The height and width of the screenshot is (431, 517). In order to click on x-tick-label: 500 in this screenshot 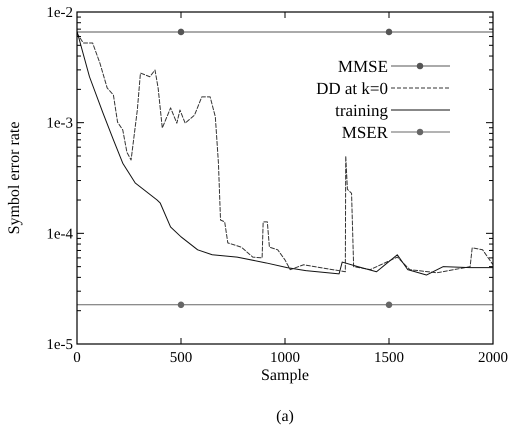, I will do `click(181, 358)`.